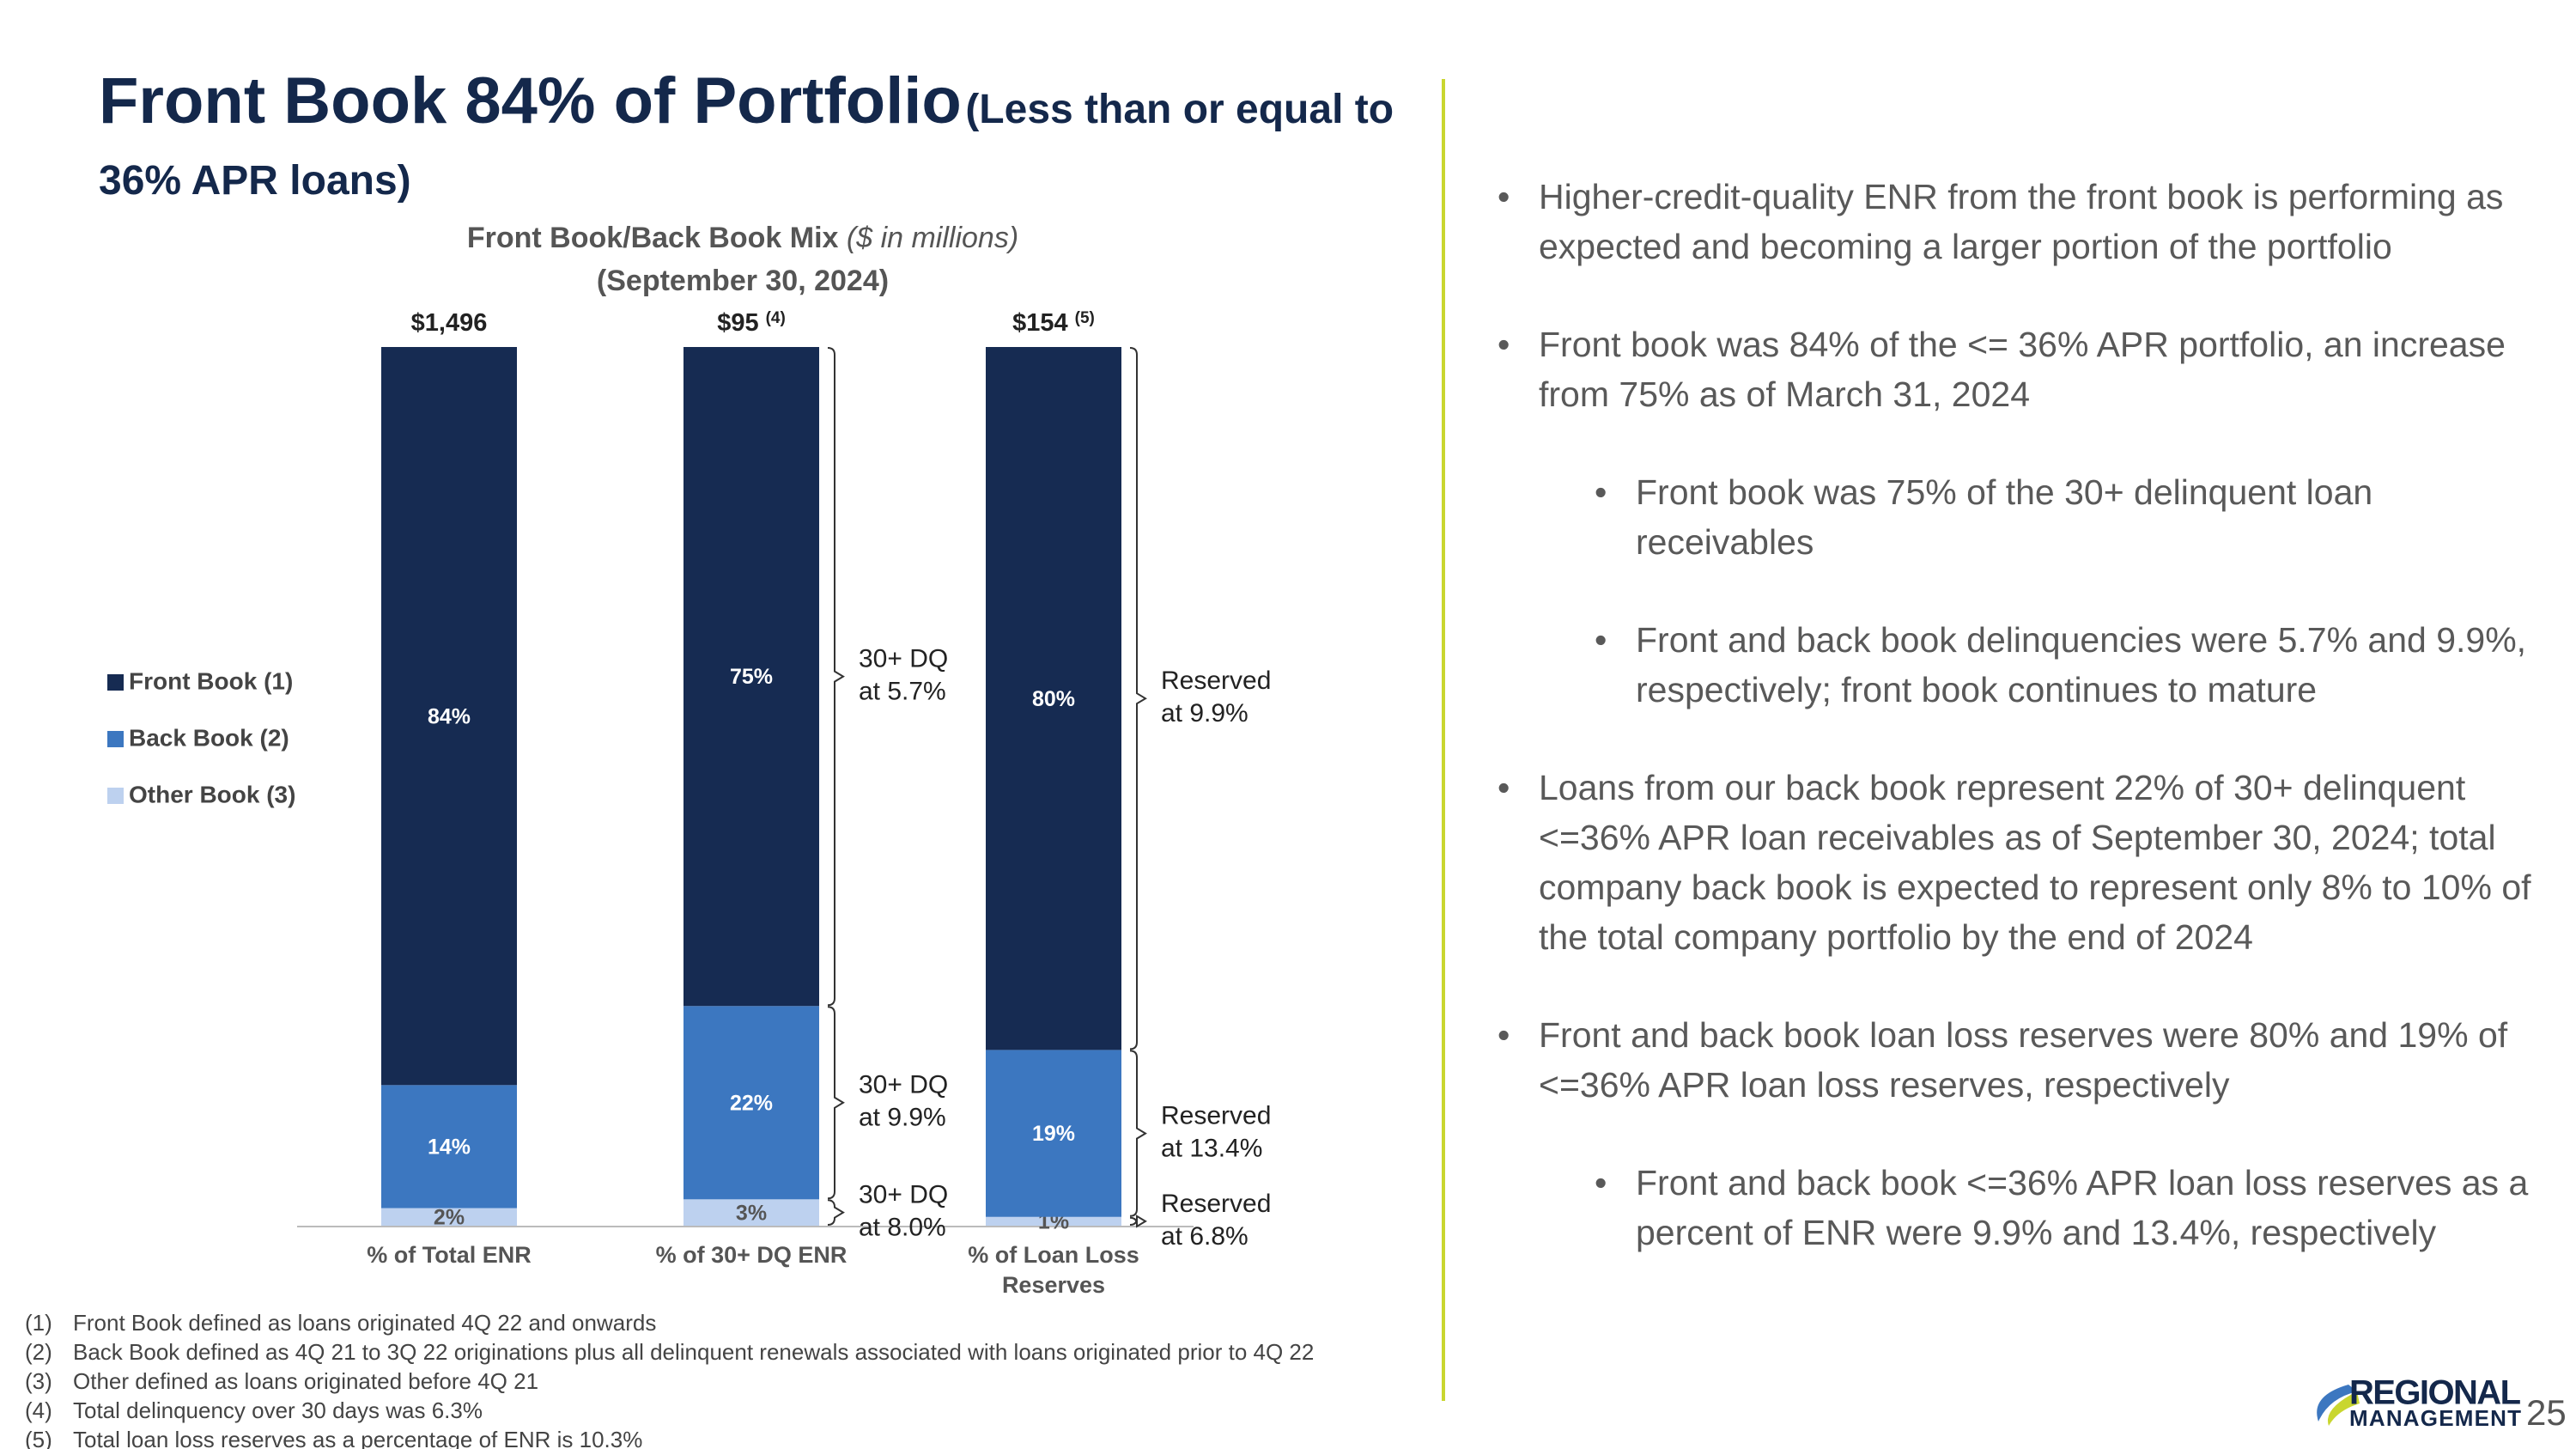 The height and width of the screenshot is (1449, 2576). Describe the element at coordinates (1211, 1149) in the screenshot. I see `bracket-label: at 13.4%` at that location.